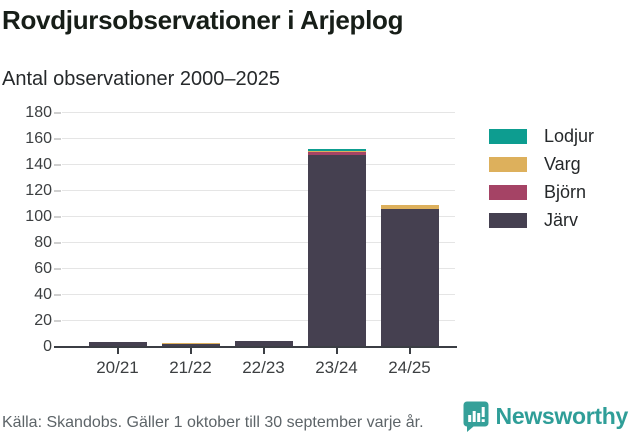 The image size is (631, 439). I want to click on legend-label: Lodjur, so click(569, 136).